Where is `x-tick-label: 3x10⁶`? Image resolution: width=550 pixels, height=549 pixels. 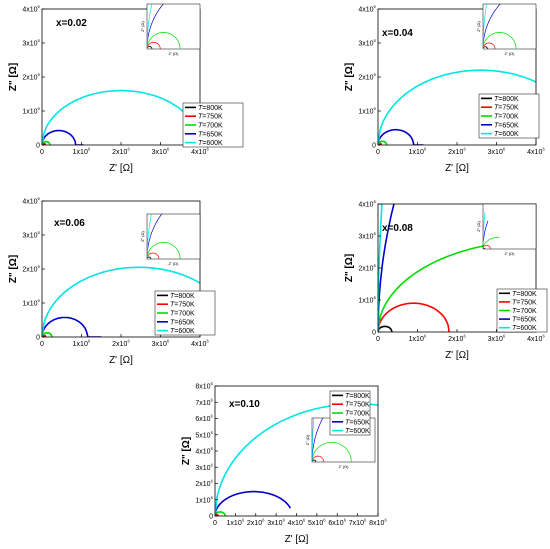 x-tick-label: 3x10⁶ is located at coordinates (497, 338).